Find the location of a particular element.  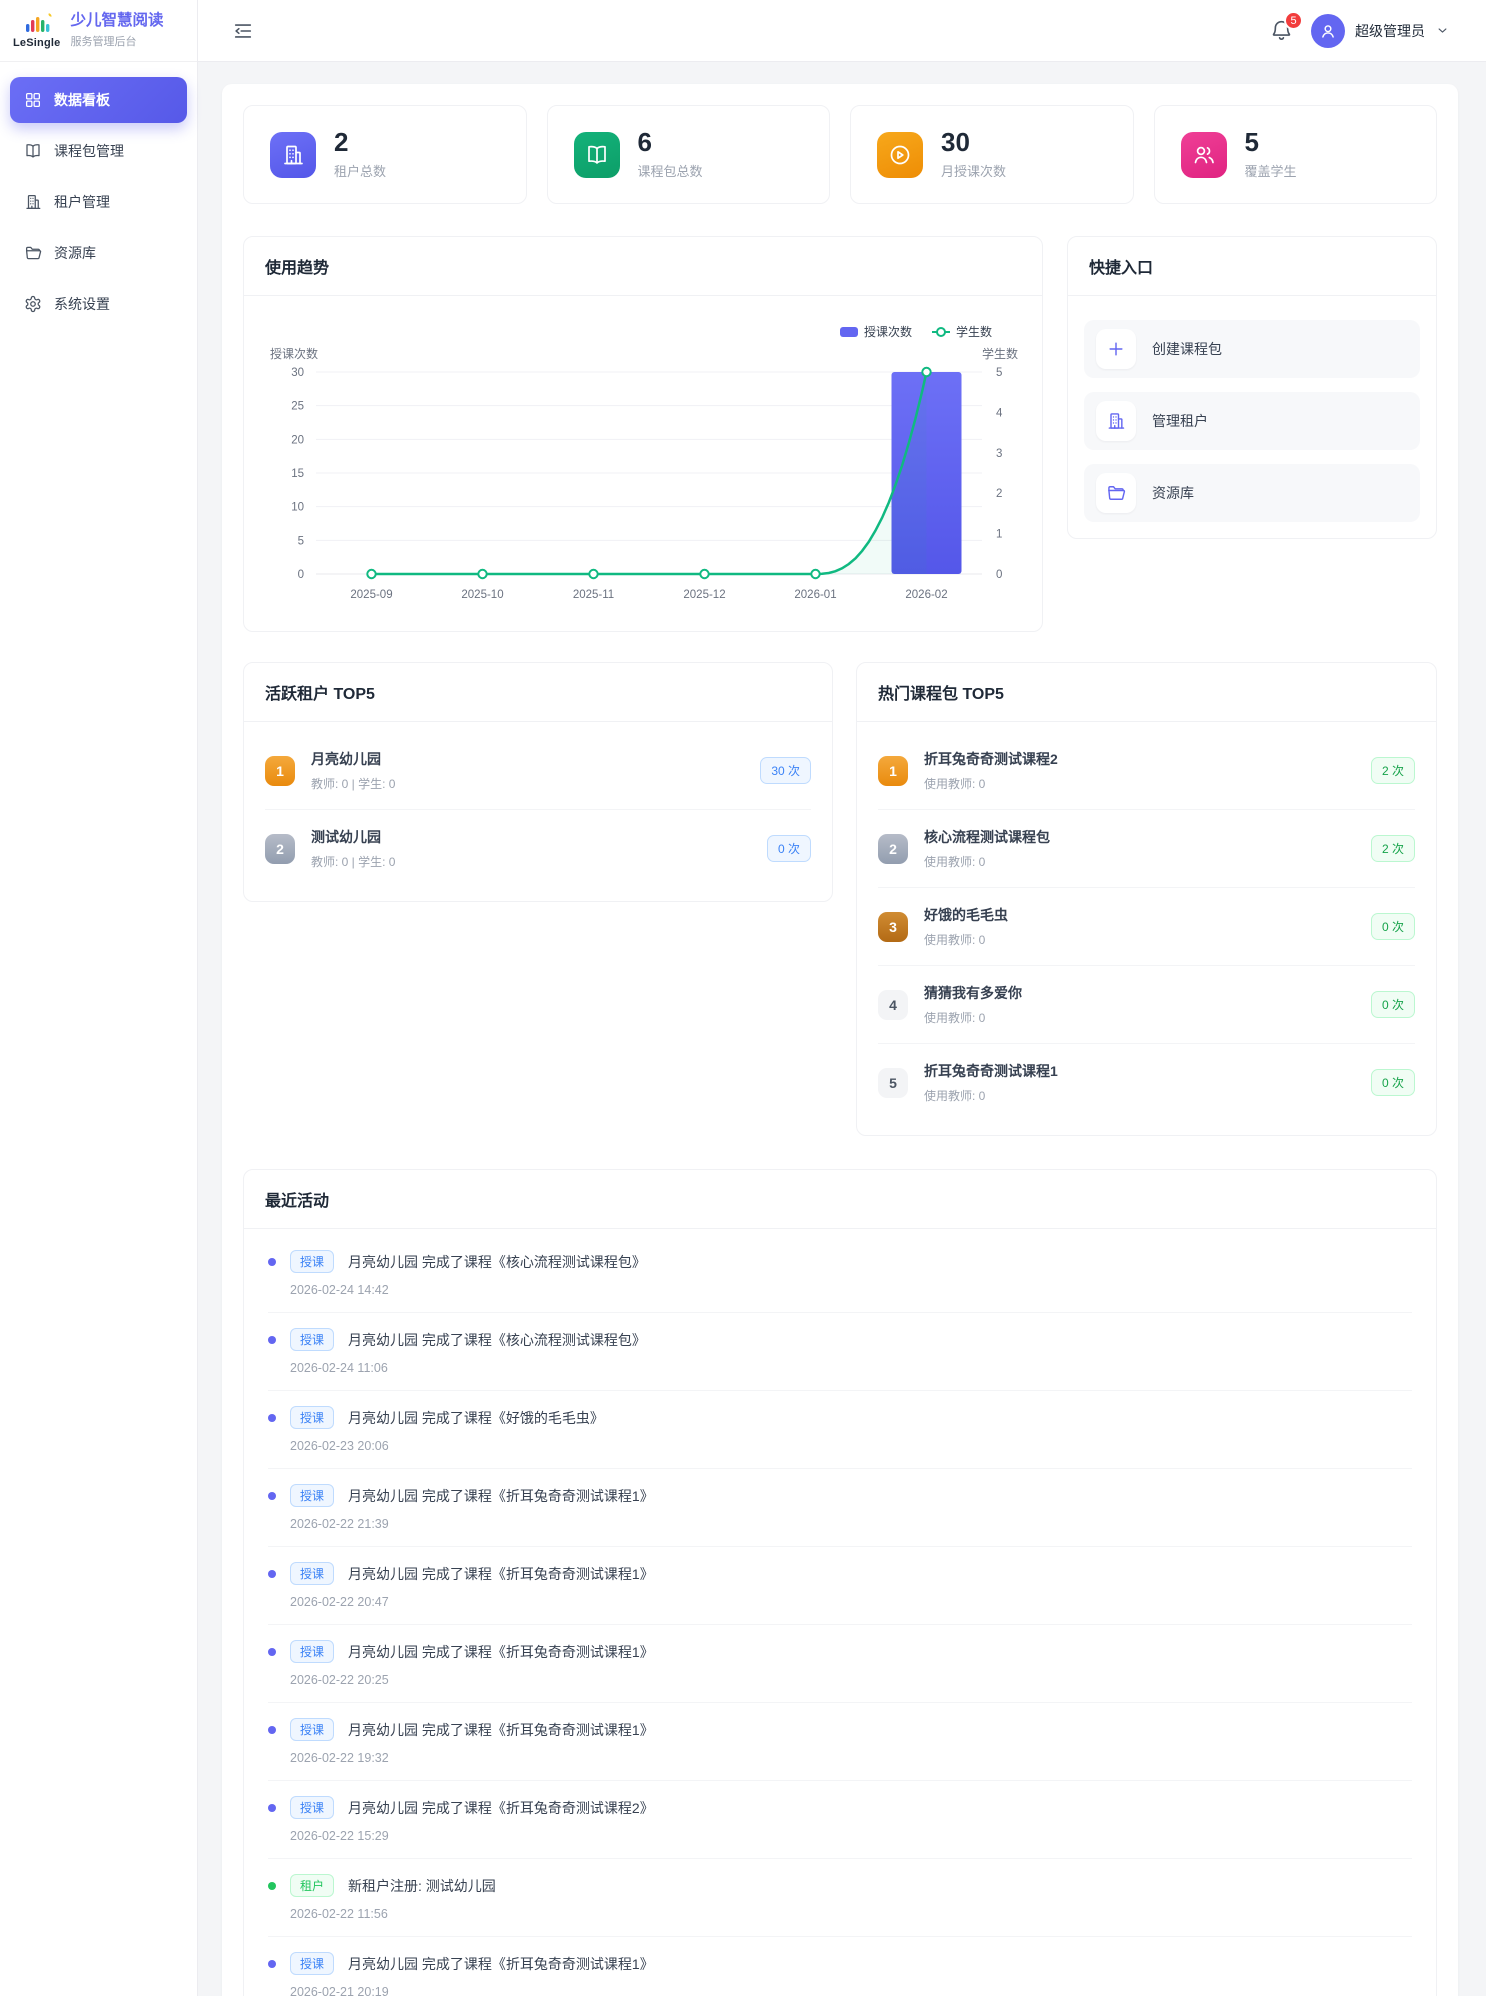

user-menu: 超级管理员 is located at coordinates (1380, 30).